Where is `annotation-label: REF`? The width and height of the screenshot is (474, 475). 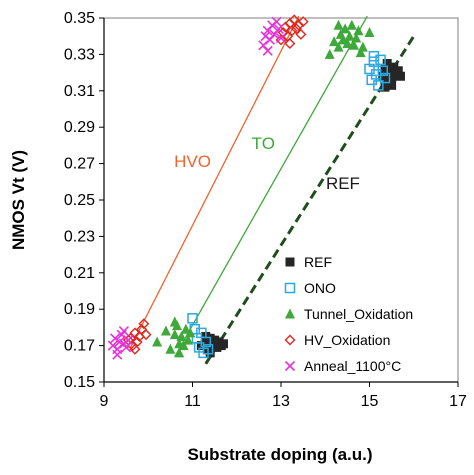
annotation-label: REF is located at coordinates (343, 183).